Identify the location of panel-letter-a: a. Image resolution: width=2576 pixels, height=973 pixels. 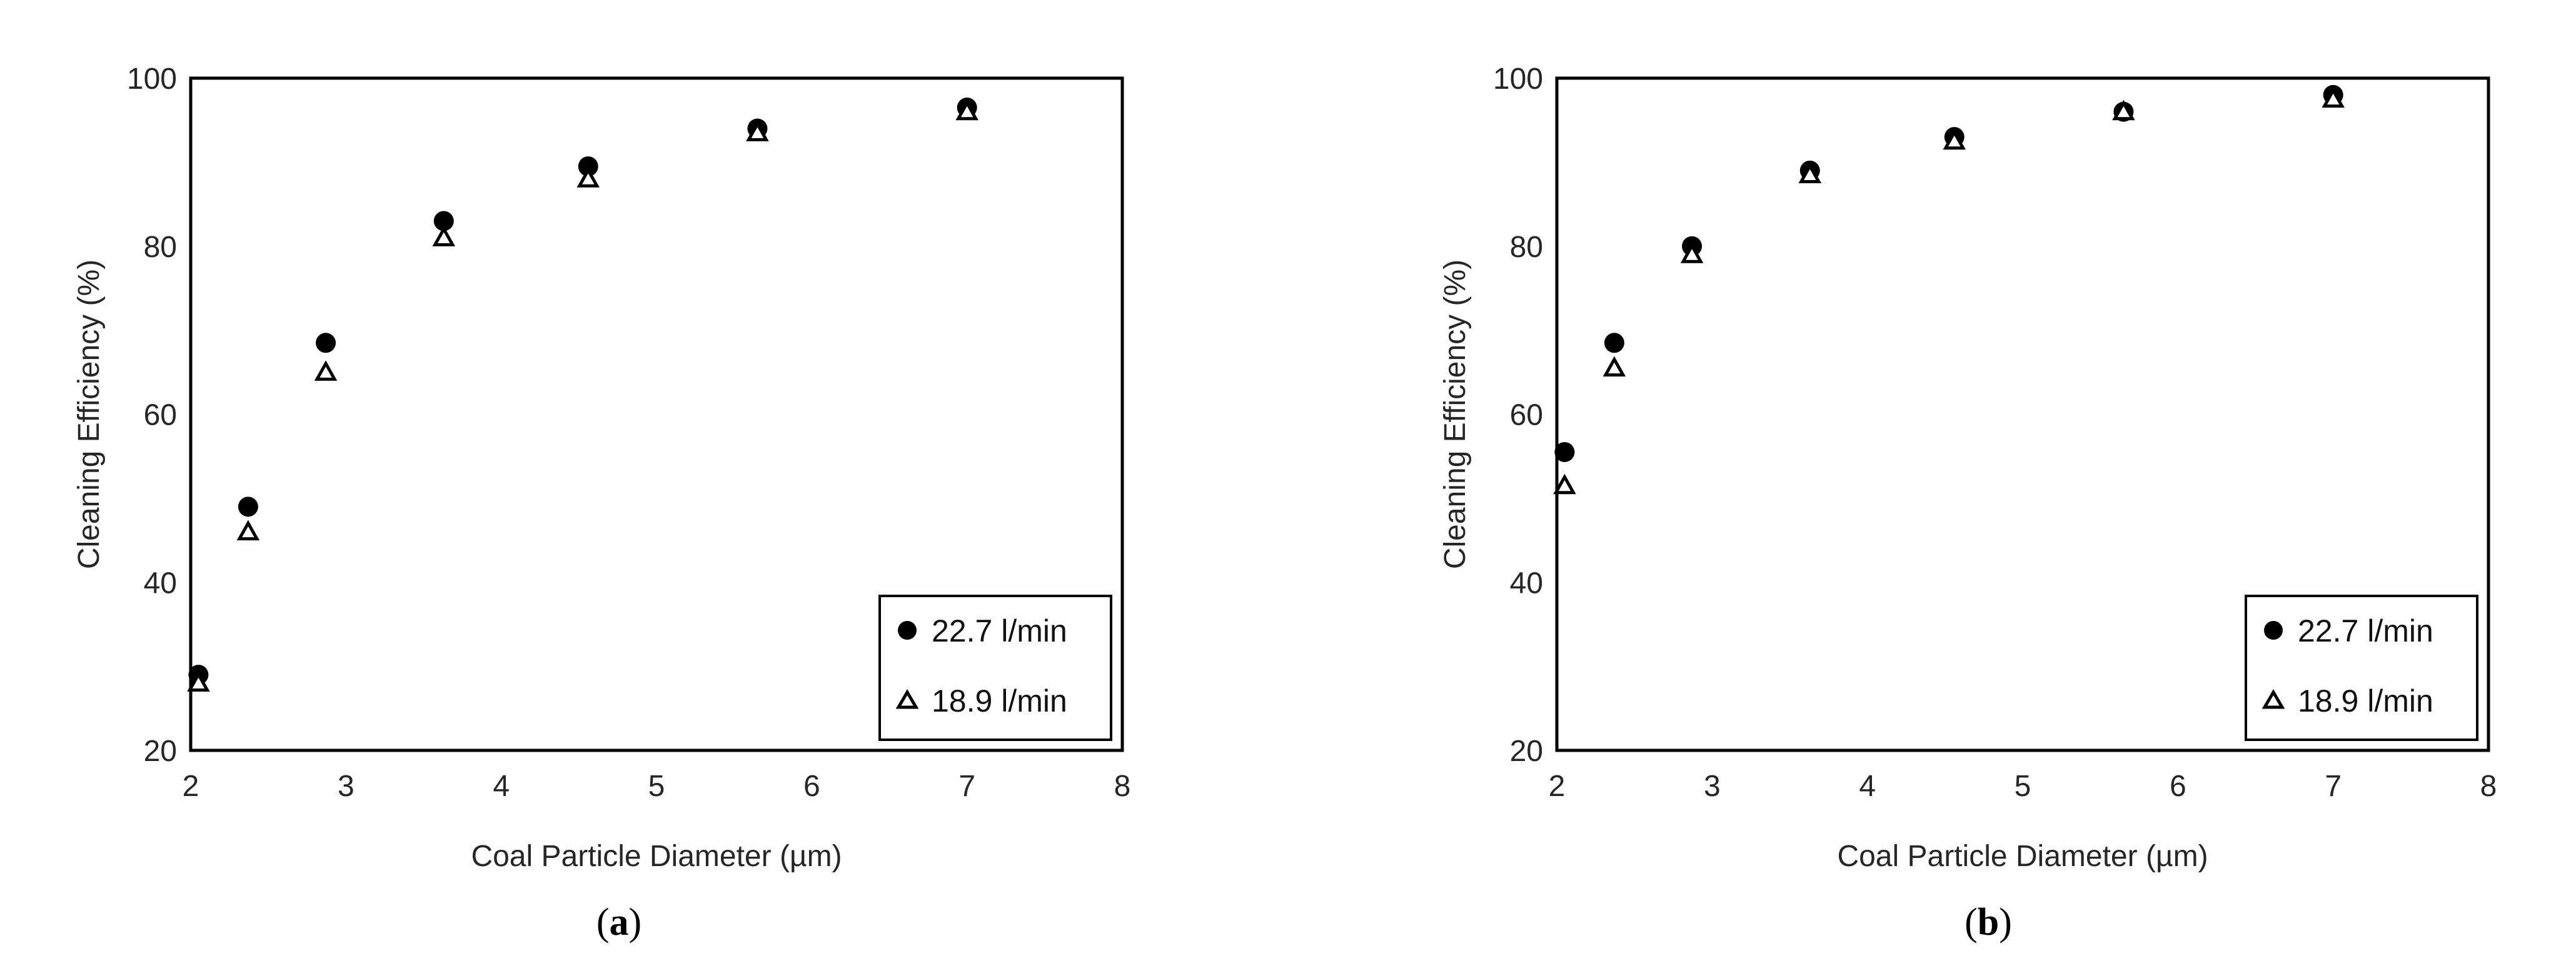
(619, 922).